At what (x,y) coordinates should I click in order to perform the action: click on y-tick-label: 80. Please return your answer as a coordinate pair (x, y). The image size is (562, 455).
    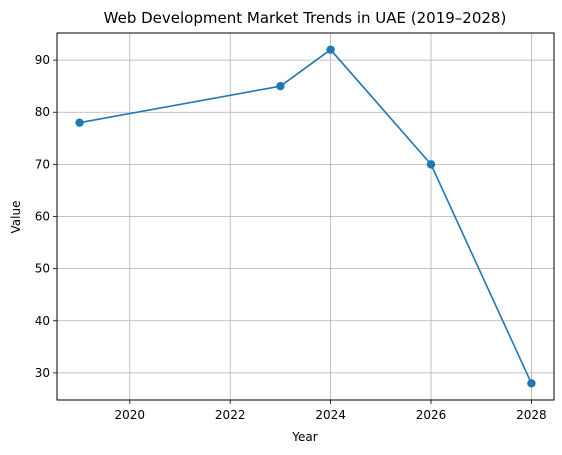
    Looking at the image, I should click on (42, 112).